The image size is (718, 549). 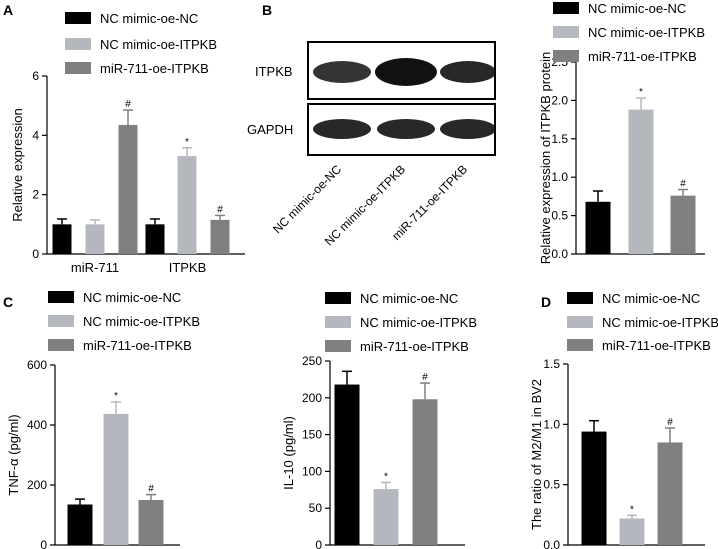 What do you see at coordinates (551, 543) in the screenshot?
I see `y-tick-label: 0.0` at bounding box center [551, 543].